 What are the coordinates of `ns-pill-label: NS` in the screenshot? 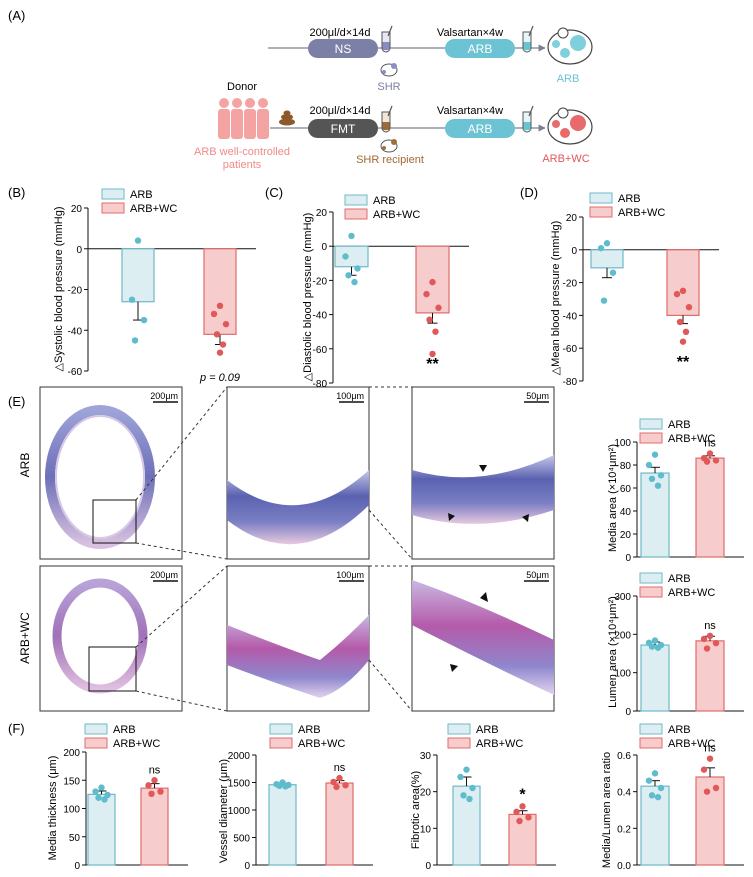 It's located at (343, 49).